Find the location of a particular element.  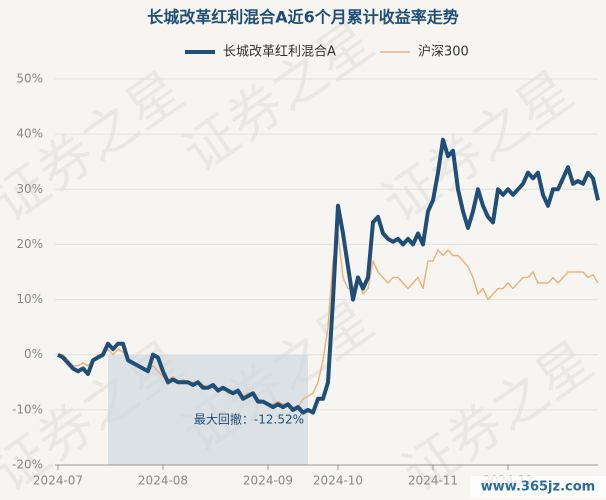

site-mark: www.365jz.com is located at coordinates (538, 487).